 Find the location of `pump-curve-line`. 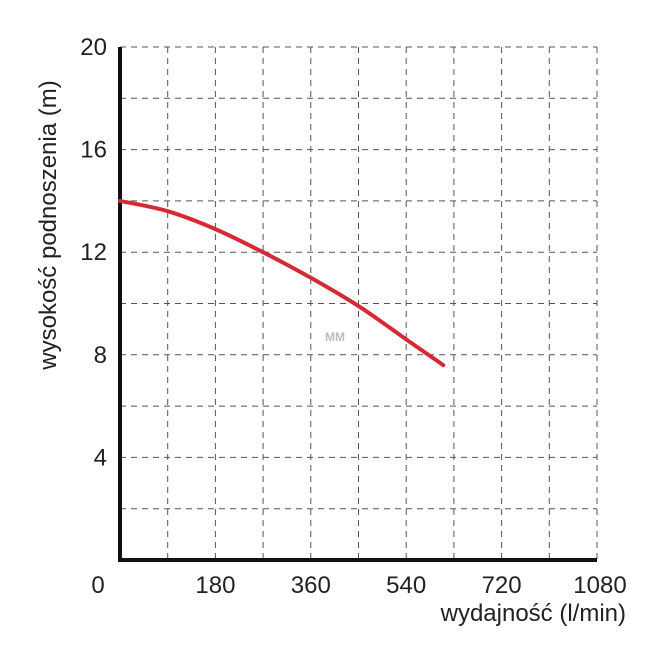

pump-curve-line is located at coordinates (282, 283).